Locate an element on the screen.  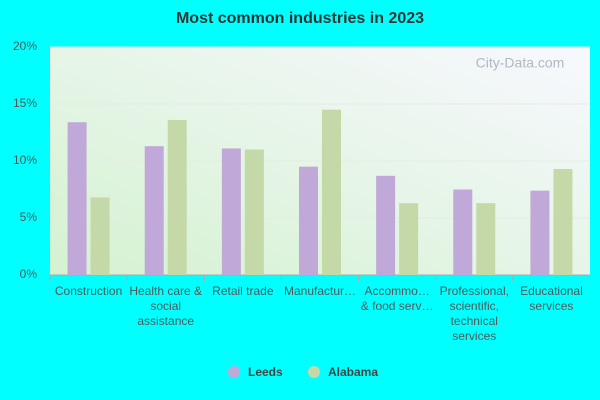
legend-label: Alabama is located at coordinates (353, 372).